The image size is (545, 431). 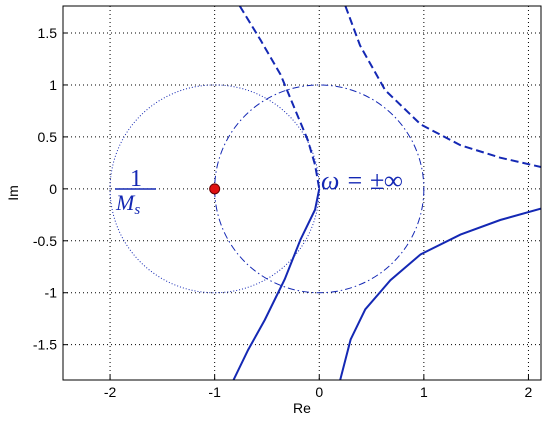 I want to click on annotation: Ms, so click(x=127, y=204).